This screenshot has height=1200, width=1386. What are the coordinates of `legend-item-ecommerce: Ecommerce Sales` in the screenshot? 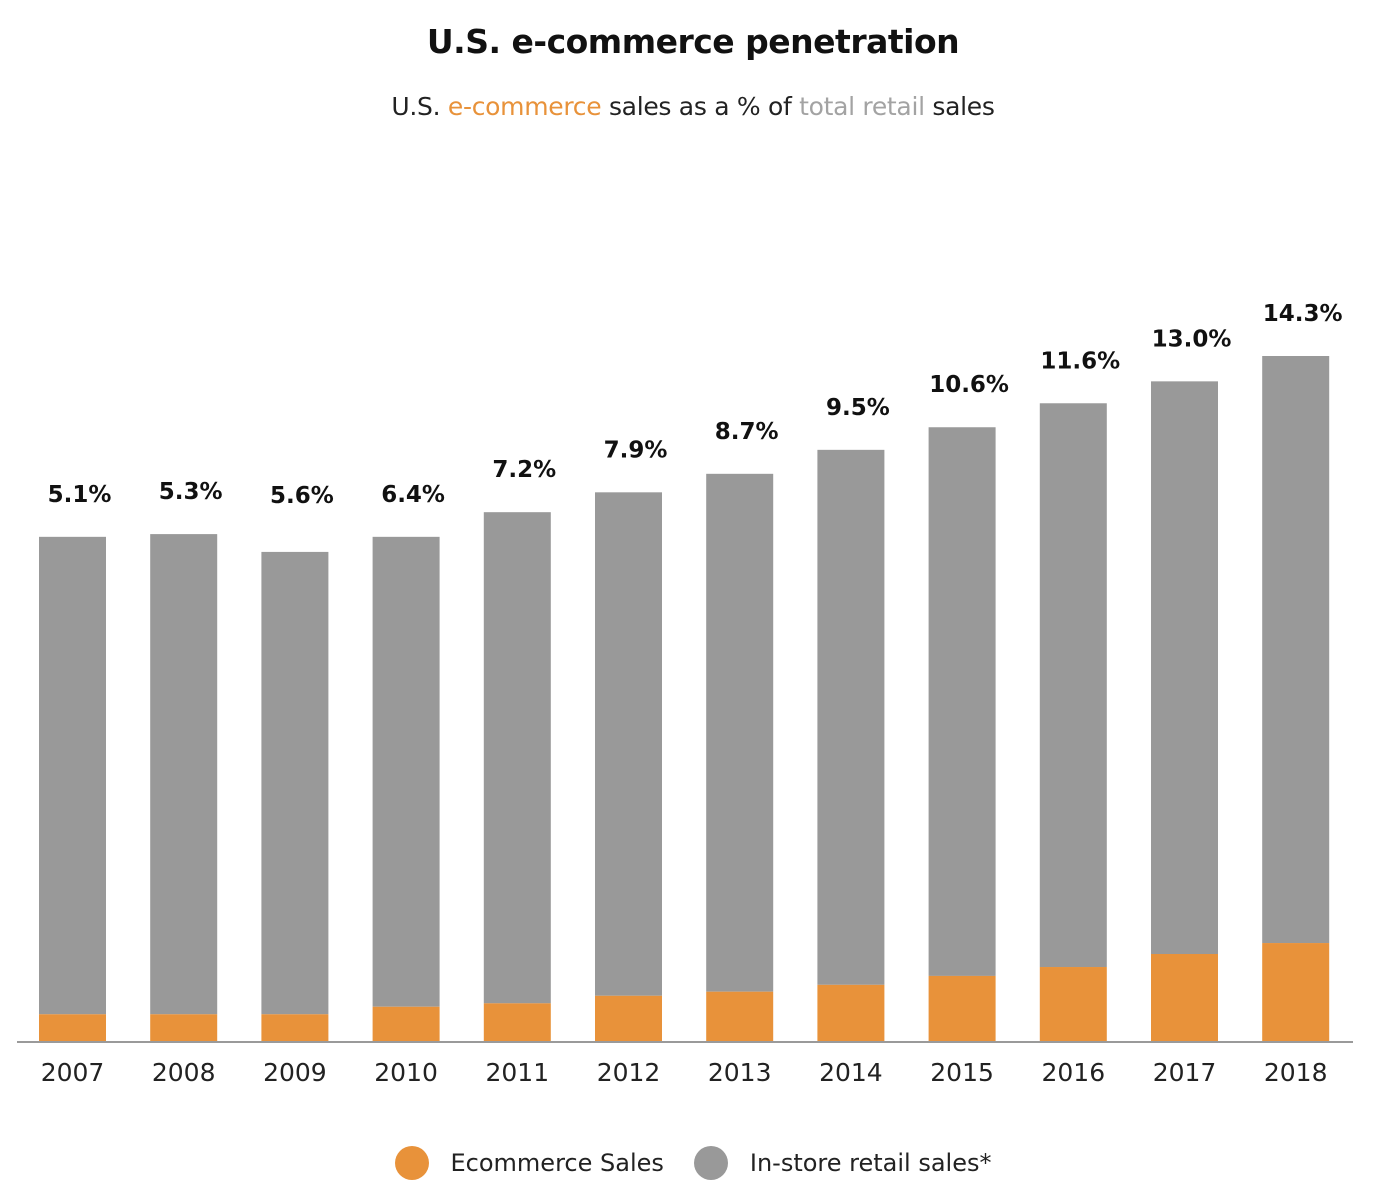 It's located at (529, 1163).